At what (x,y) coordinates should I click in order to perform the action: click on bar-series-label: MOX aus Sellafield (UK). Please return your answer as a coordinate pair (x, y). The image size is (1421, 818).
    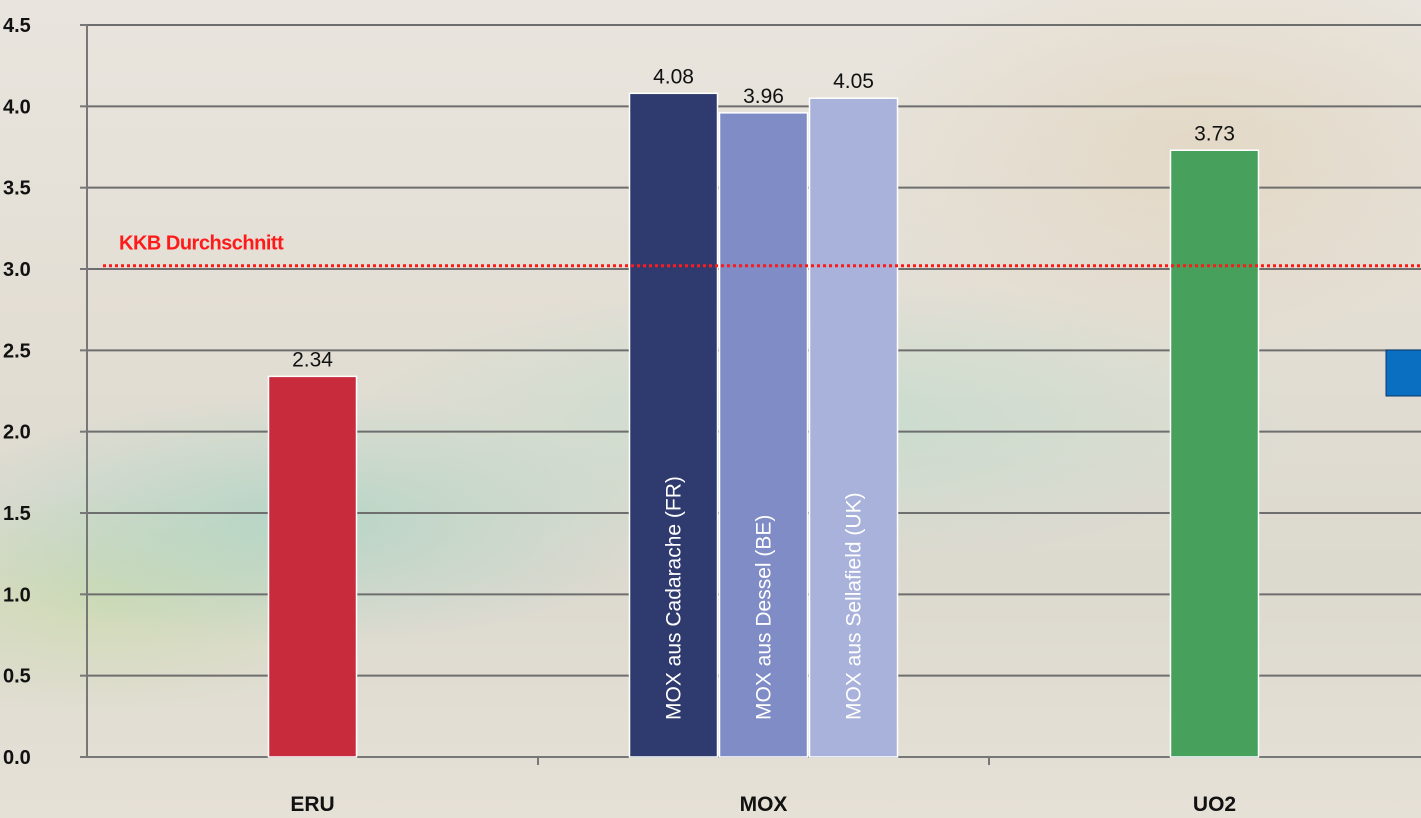
    Looking at the image, I should click on (854, 606).